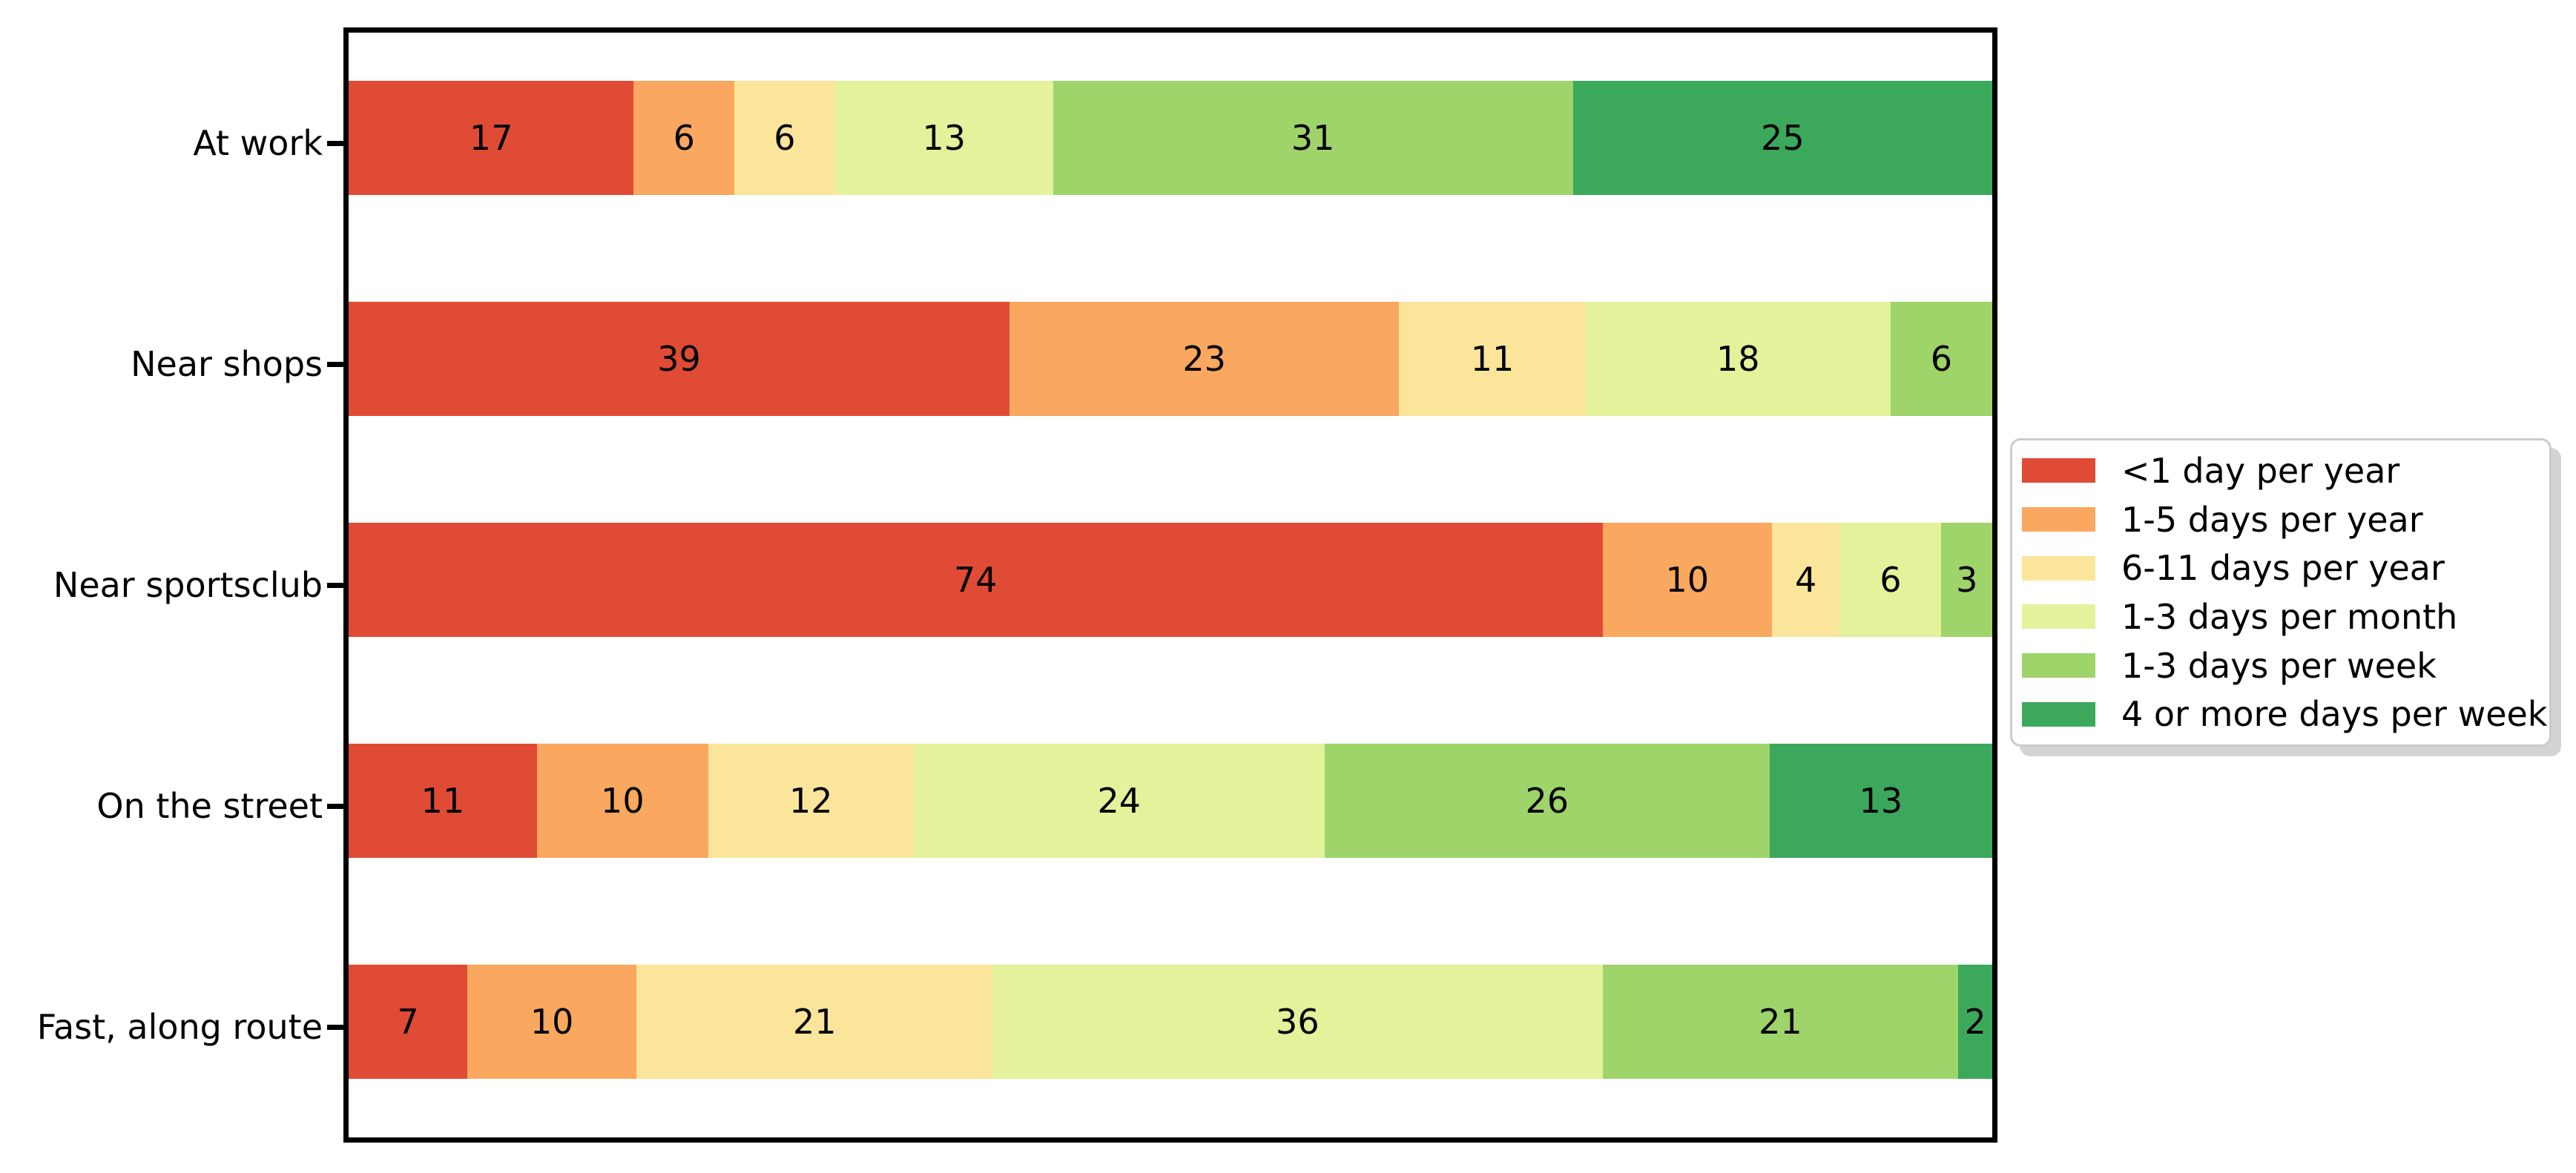 The image size is (2576, 1173). Describe the element at coordinates (188, 585) in the screenshot. I see `y-axis-category-label: Near sportsclub` at that location.